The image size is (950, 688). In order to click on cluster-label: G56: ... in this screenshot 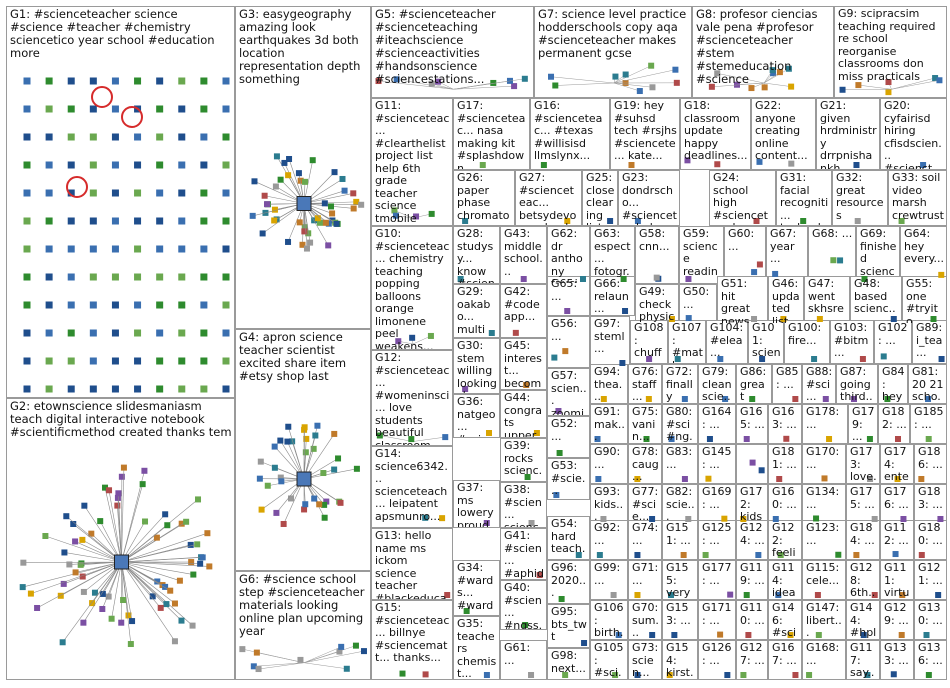, I will do `click(566, 330)`.